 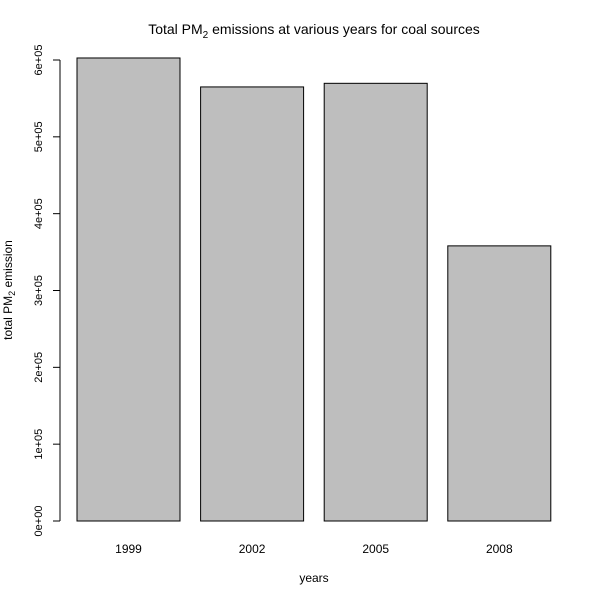 What do you see at coordinates (375, 302) in the screenshot?
I see `bar-2005` at bounding box center [375, 302].